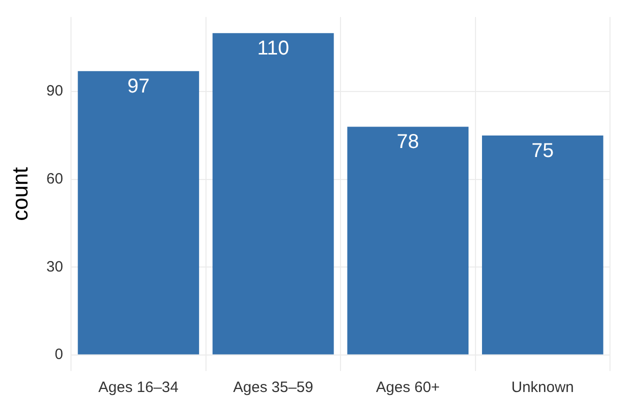  Describe the element at coordinates (55, 91) in the screenshot. I see `y-tick-label: 90` at that location.